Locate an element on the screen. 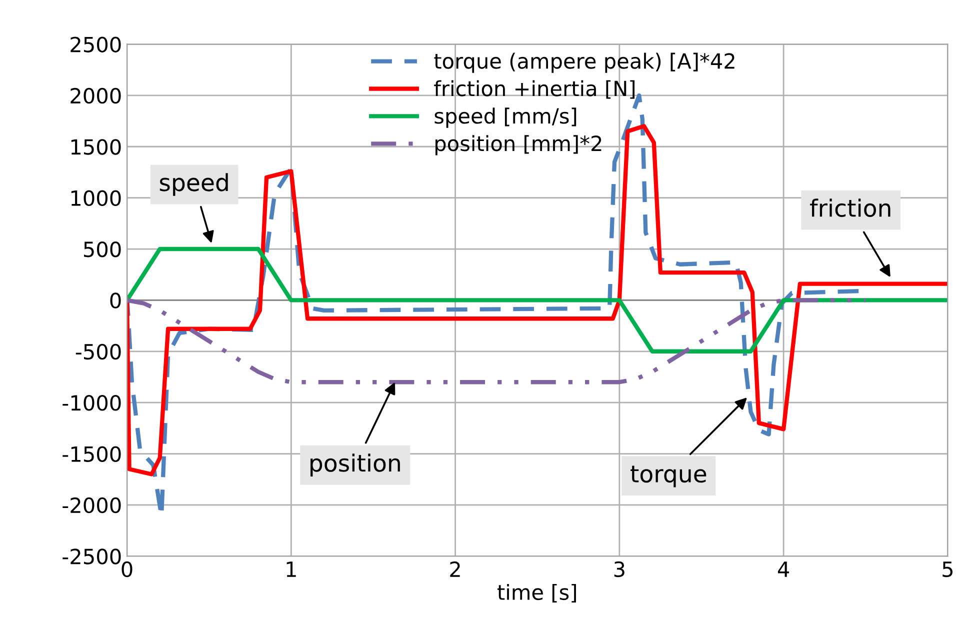 This screenshot has width=977, height=632. y-tick-label: 0 is located at coordinates (115, 300).